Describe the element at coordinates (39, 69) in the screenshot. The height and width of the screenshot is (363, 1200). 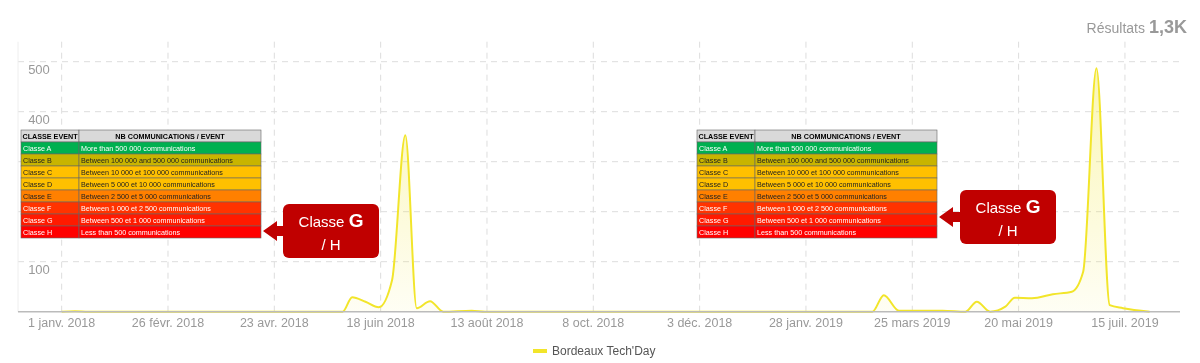
I see `y-tick-label: 500` at that location.